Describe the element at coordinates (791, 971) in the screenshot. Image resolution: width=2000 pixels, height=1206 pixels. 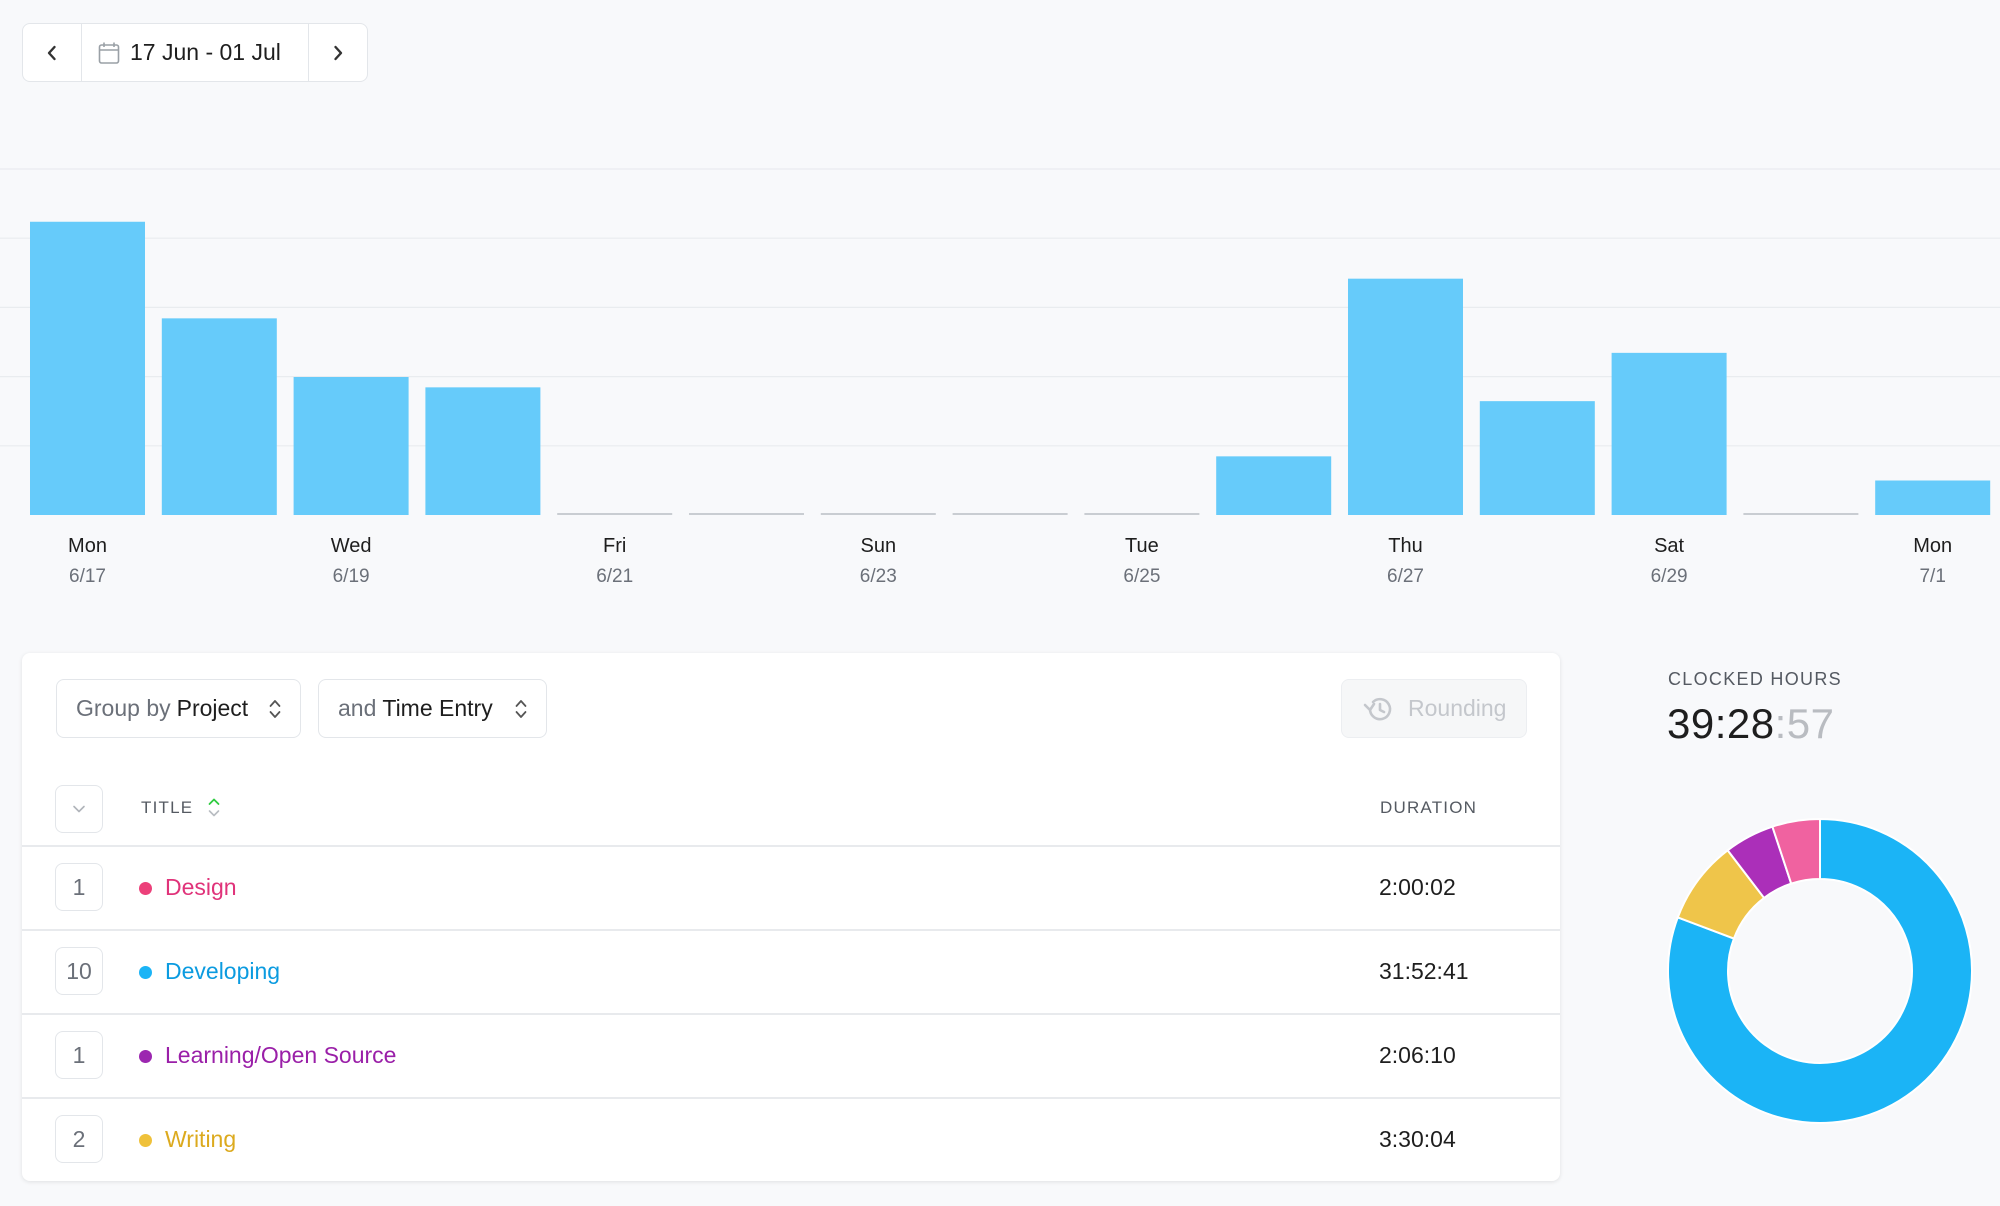
I see `table-row: 10 Developing 31:52:41` at that location.